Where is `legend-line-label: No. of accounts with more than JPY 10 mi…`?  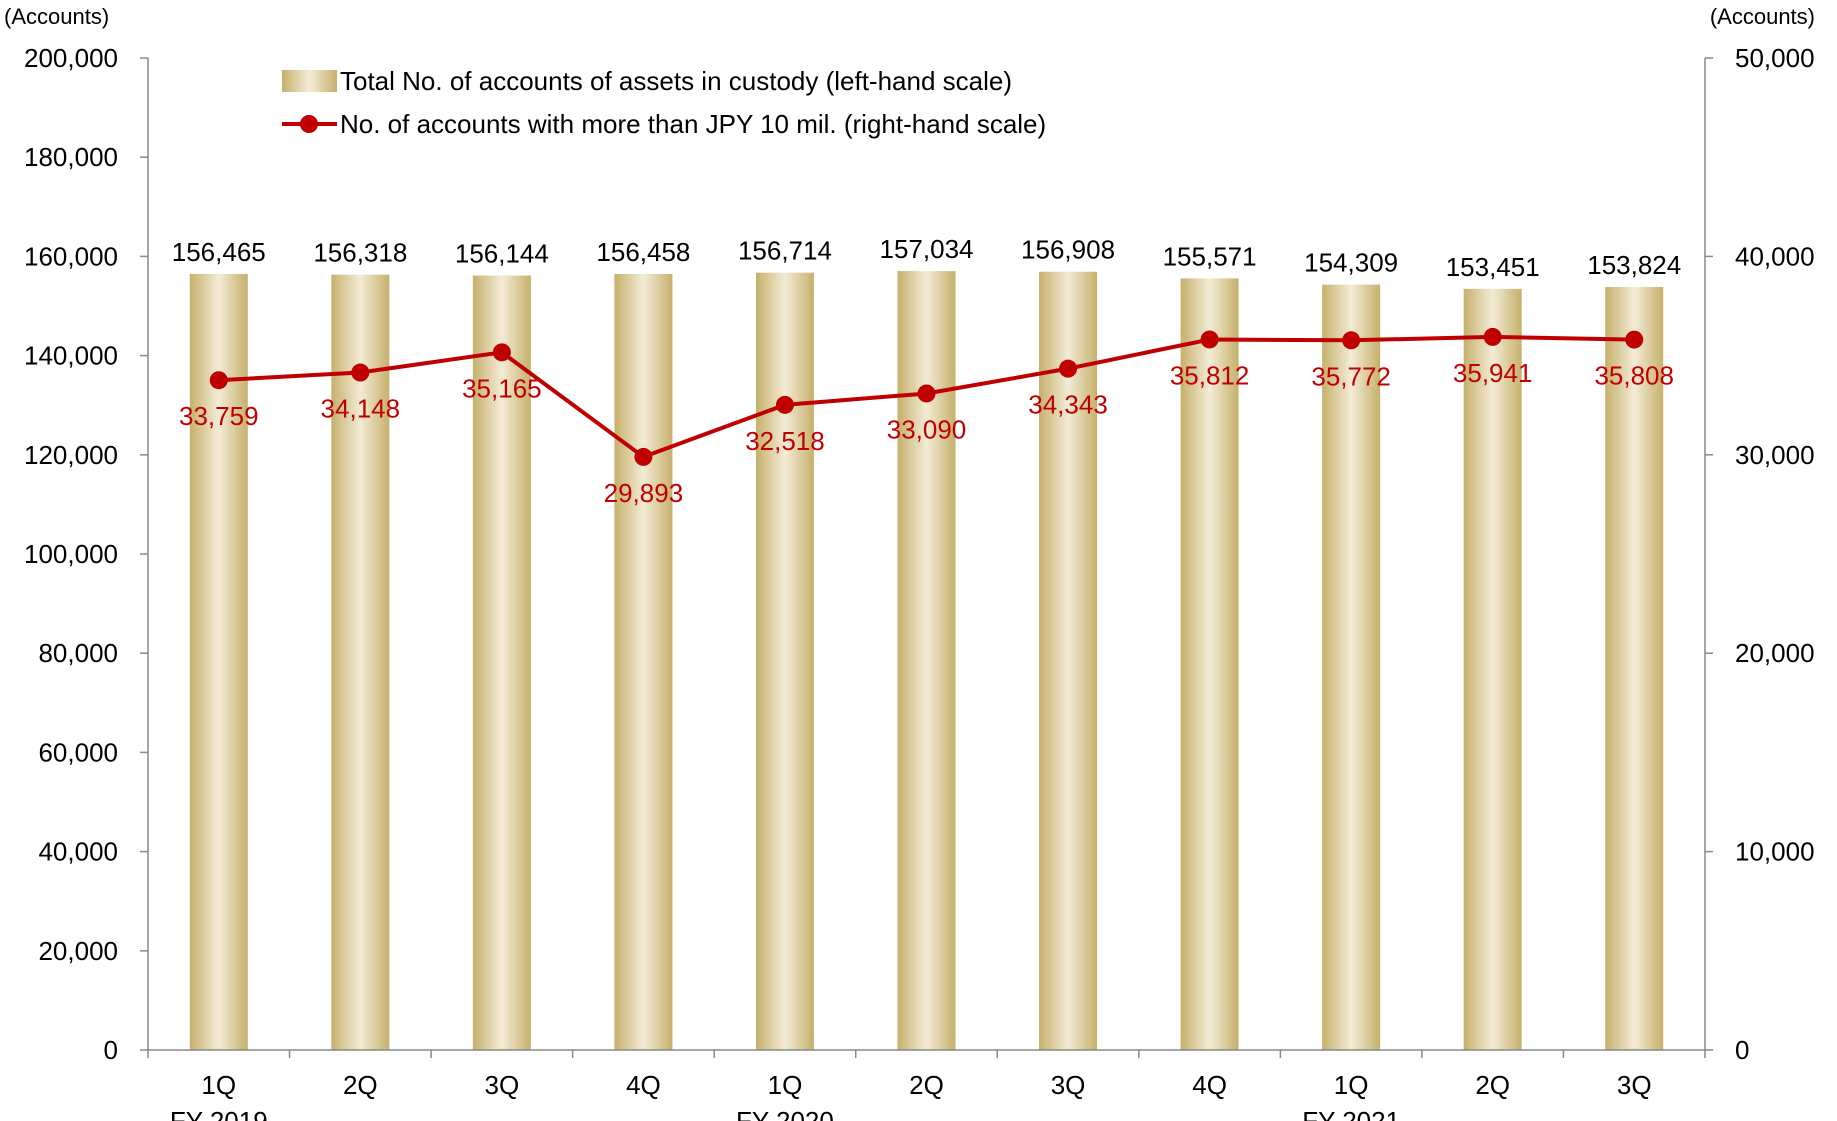
legend-line-label: No. of accounts with more than JPY 10 mi… is located at coordinates (693, 124).